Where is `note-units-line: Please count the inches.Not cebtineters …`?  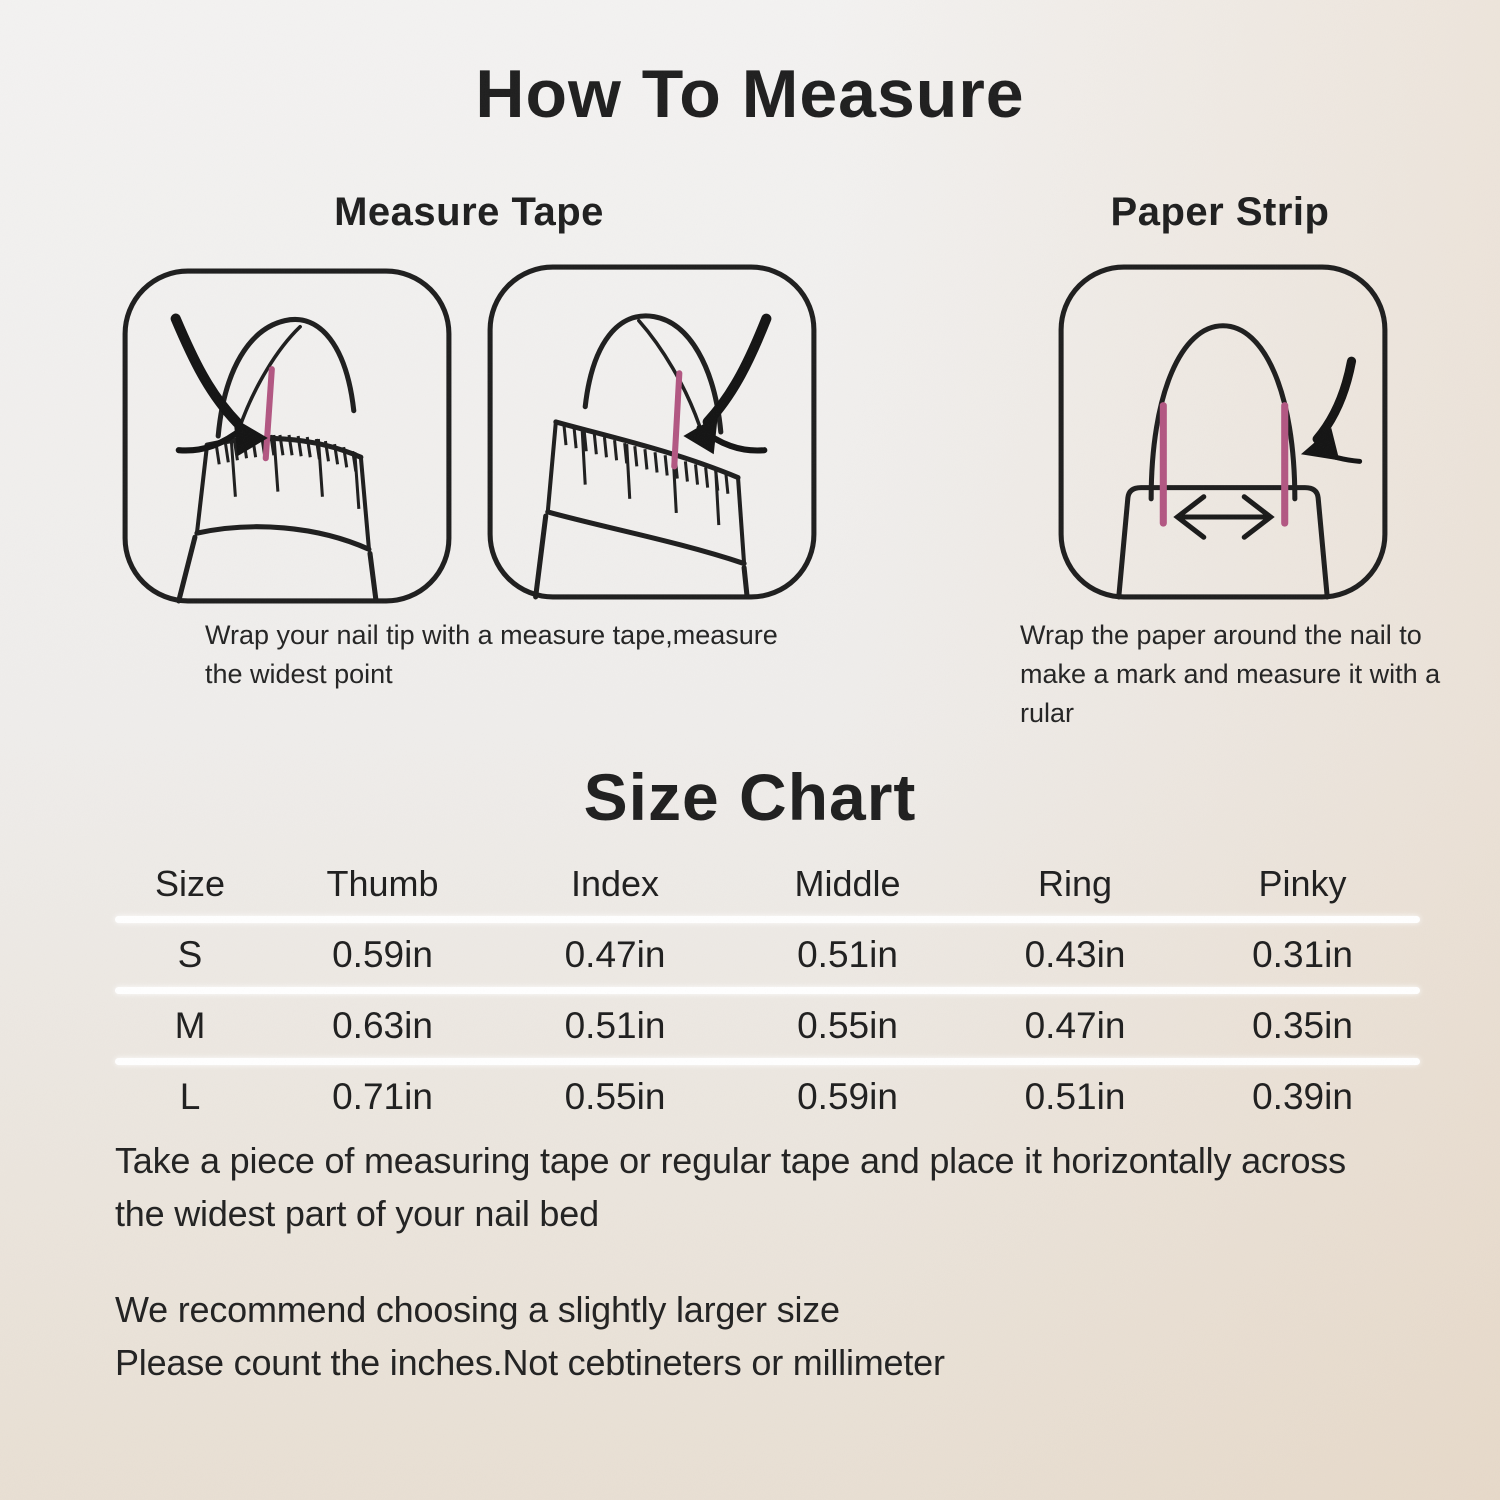
note-units-line: Please count the inches.Not cebtineters … is located at coordinates (530, 1362).